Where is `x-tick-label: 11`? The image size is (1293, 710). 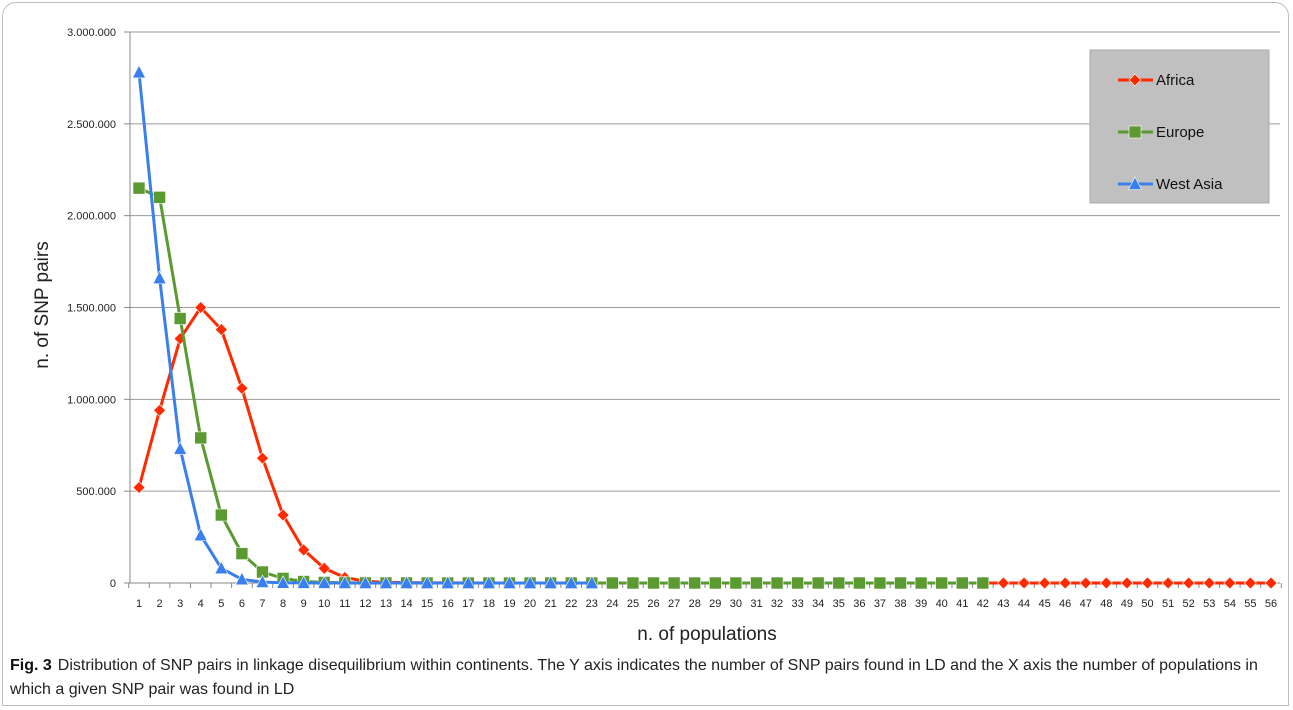
x-tick-label: 11 is located at coordinates (344, 604).